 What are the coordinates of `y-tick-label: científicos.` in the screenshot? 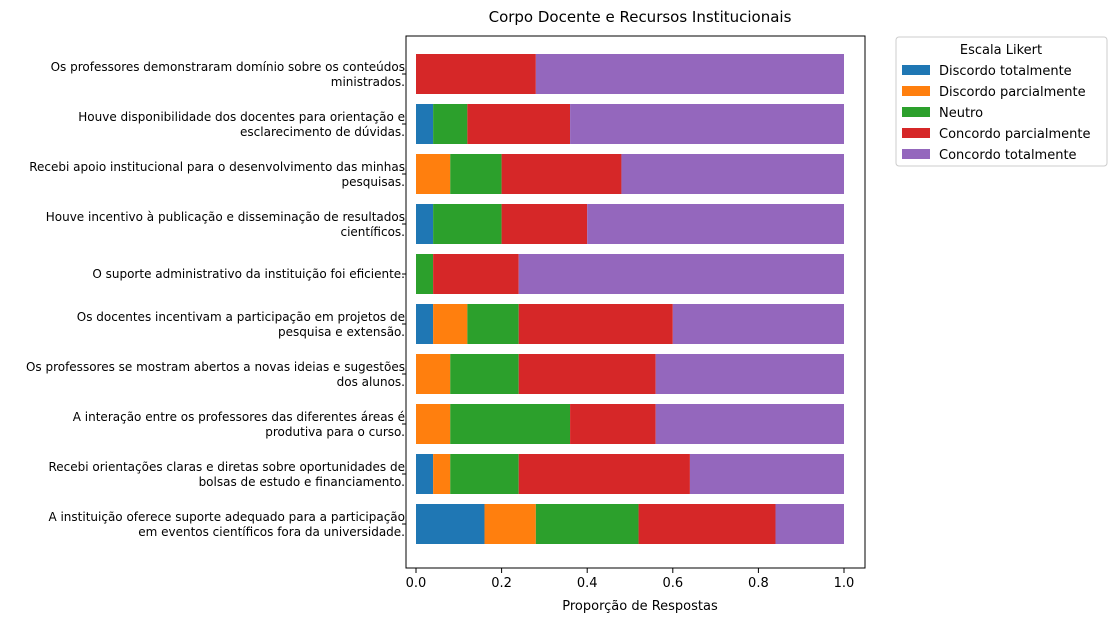 It's located at (372, 232).